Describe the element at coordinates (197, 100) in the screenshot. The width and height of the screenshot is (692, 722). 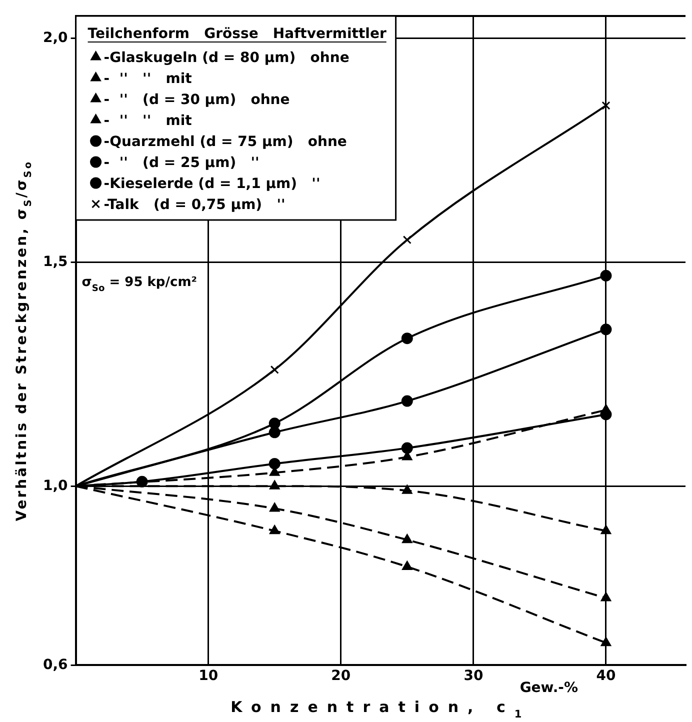
I see `legend-label: - '' (d = 30 µm) ohne` at that location.